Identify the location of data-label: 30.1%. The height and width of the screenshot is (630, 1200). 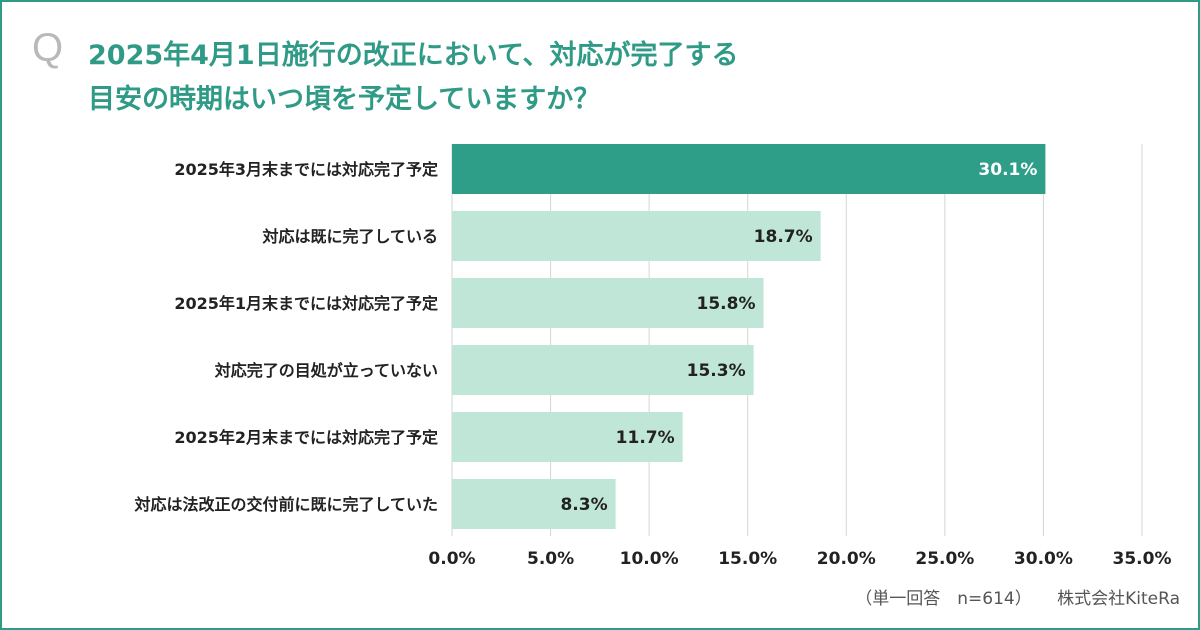
(1007, 170).